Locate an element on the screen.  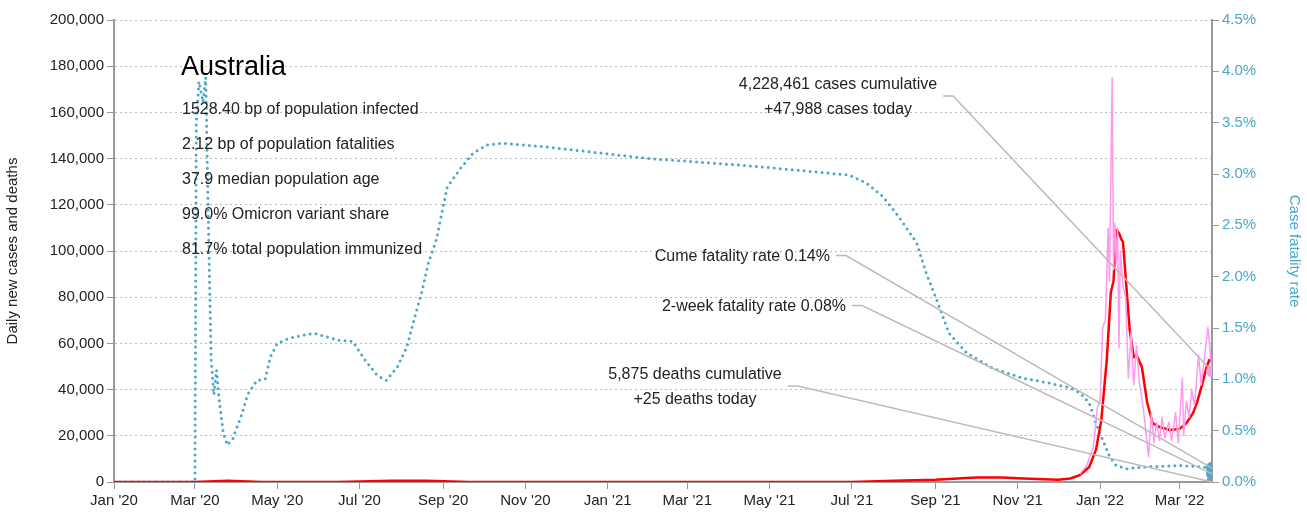
x-tick-label: Jan '21 is located at coordinates (607, 500).